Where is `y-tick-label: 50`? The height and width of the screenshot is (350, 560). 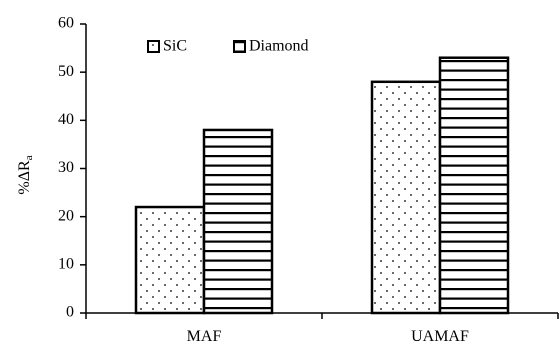
y-tick-label: 50 is located at coordinates (66, 71).